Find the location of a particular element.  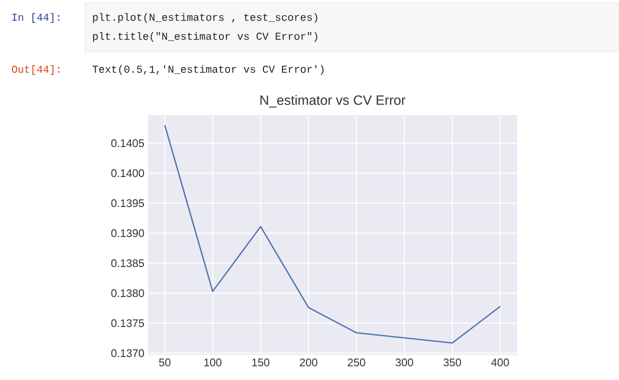

text: plt.plot(N_estimators , test_scores) is located at coordinates (205, 18).